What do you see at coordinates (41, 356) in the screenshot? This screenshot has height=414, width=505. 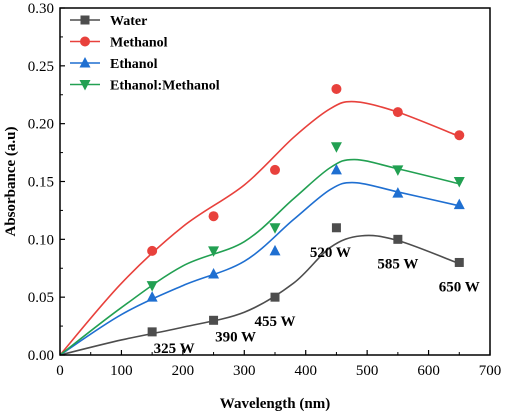 I see `y-tick-label: 0.00` at bounding box center [41, 356].